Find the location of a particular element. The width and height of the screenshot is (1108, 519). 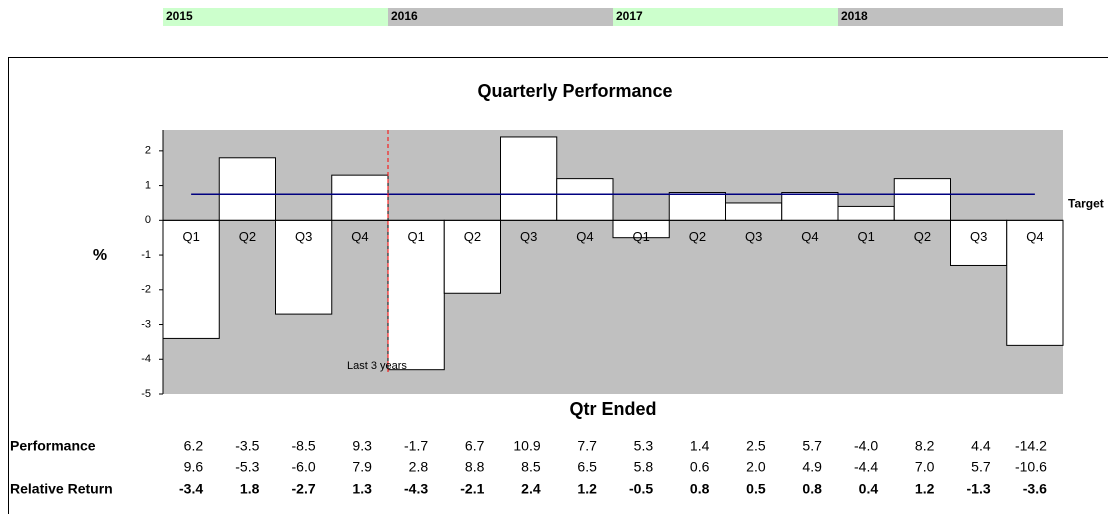

year-label: 2017 is located at coordinates (629, 16).